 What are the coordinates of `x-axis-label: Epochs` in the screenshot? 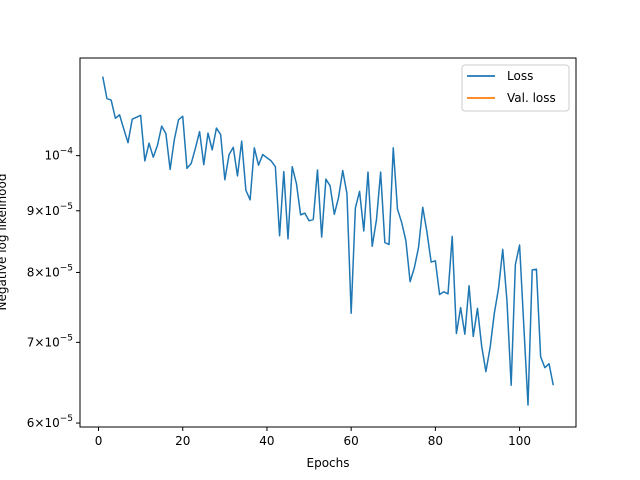 It's located at (328, 463).